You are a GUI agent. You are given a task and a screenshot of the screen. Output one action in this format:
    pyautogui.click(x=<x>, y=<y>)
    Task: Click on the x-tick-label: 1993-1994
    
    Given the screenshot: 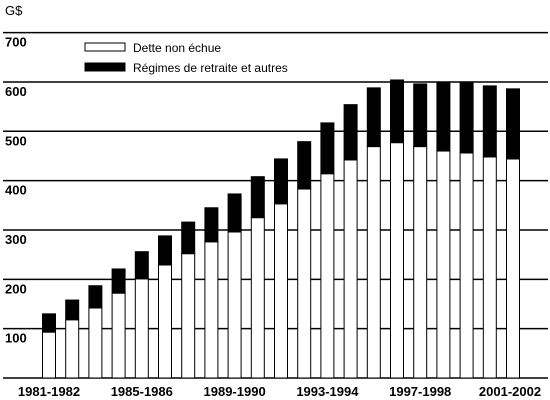 What is the action you would take?
    pyautogui.click(x=327, y=391)
    